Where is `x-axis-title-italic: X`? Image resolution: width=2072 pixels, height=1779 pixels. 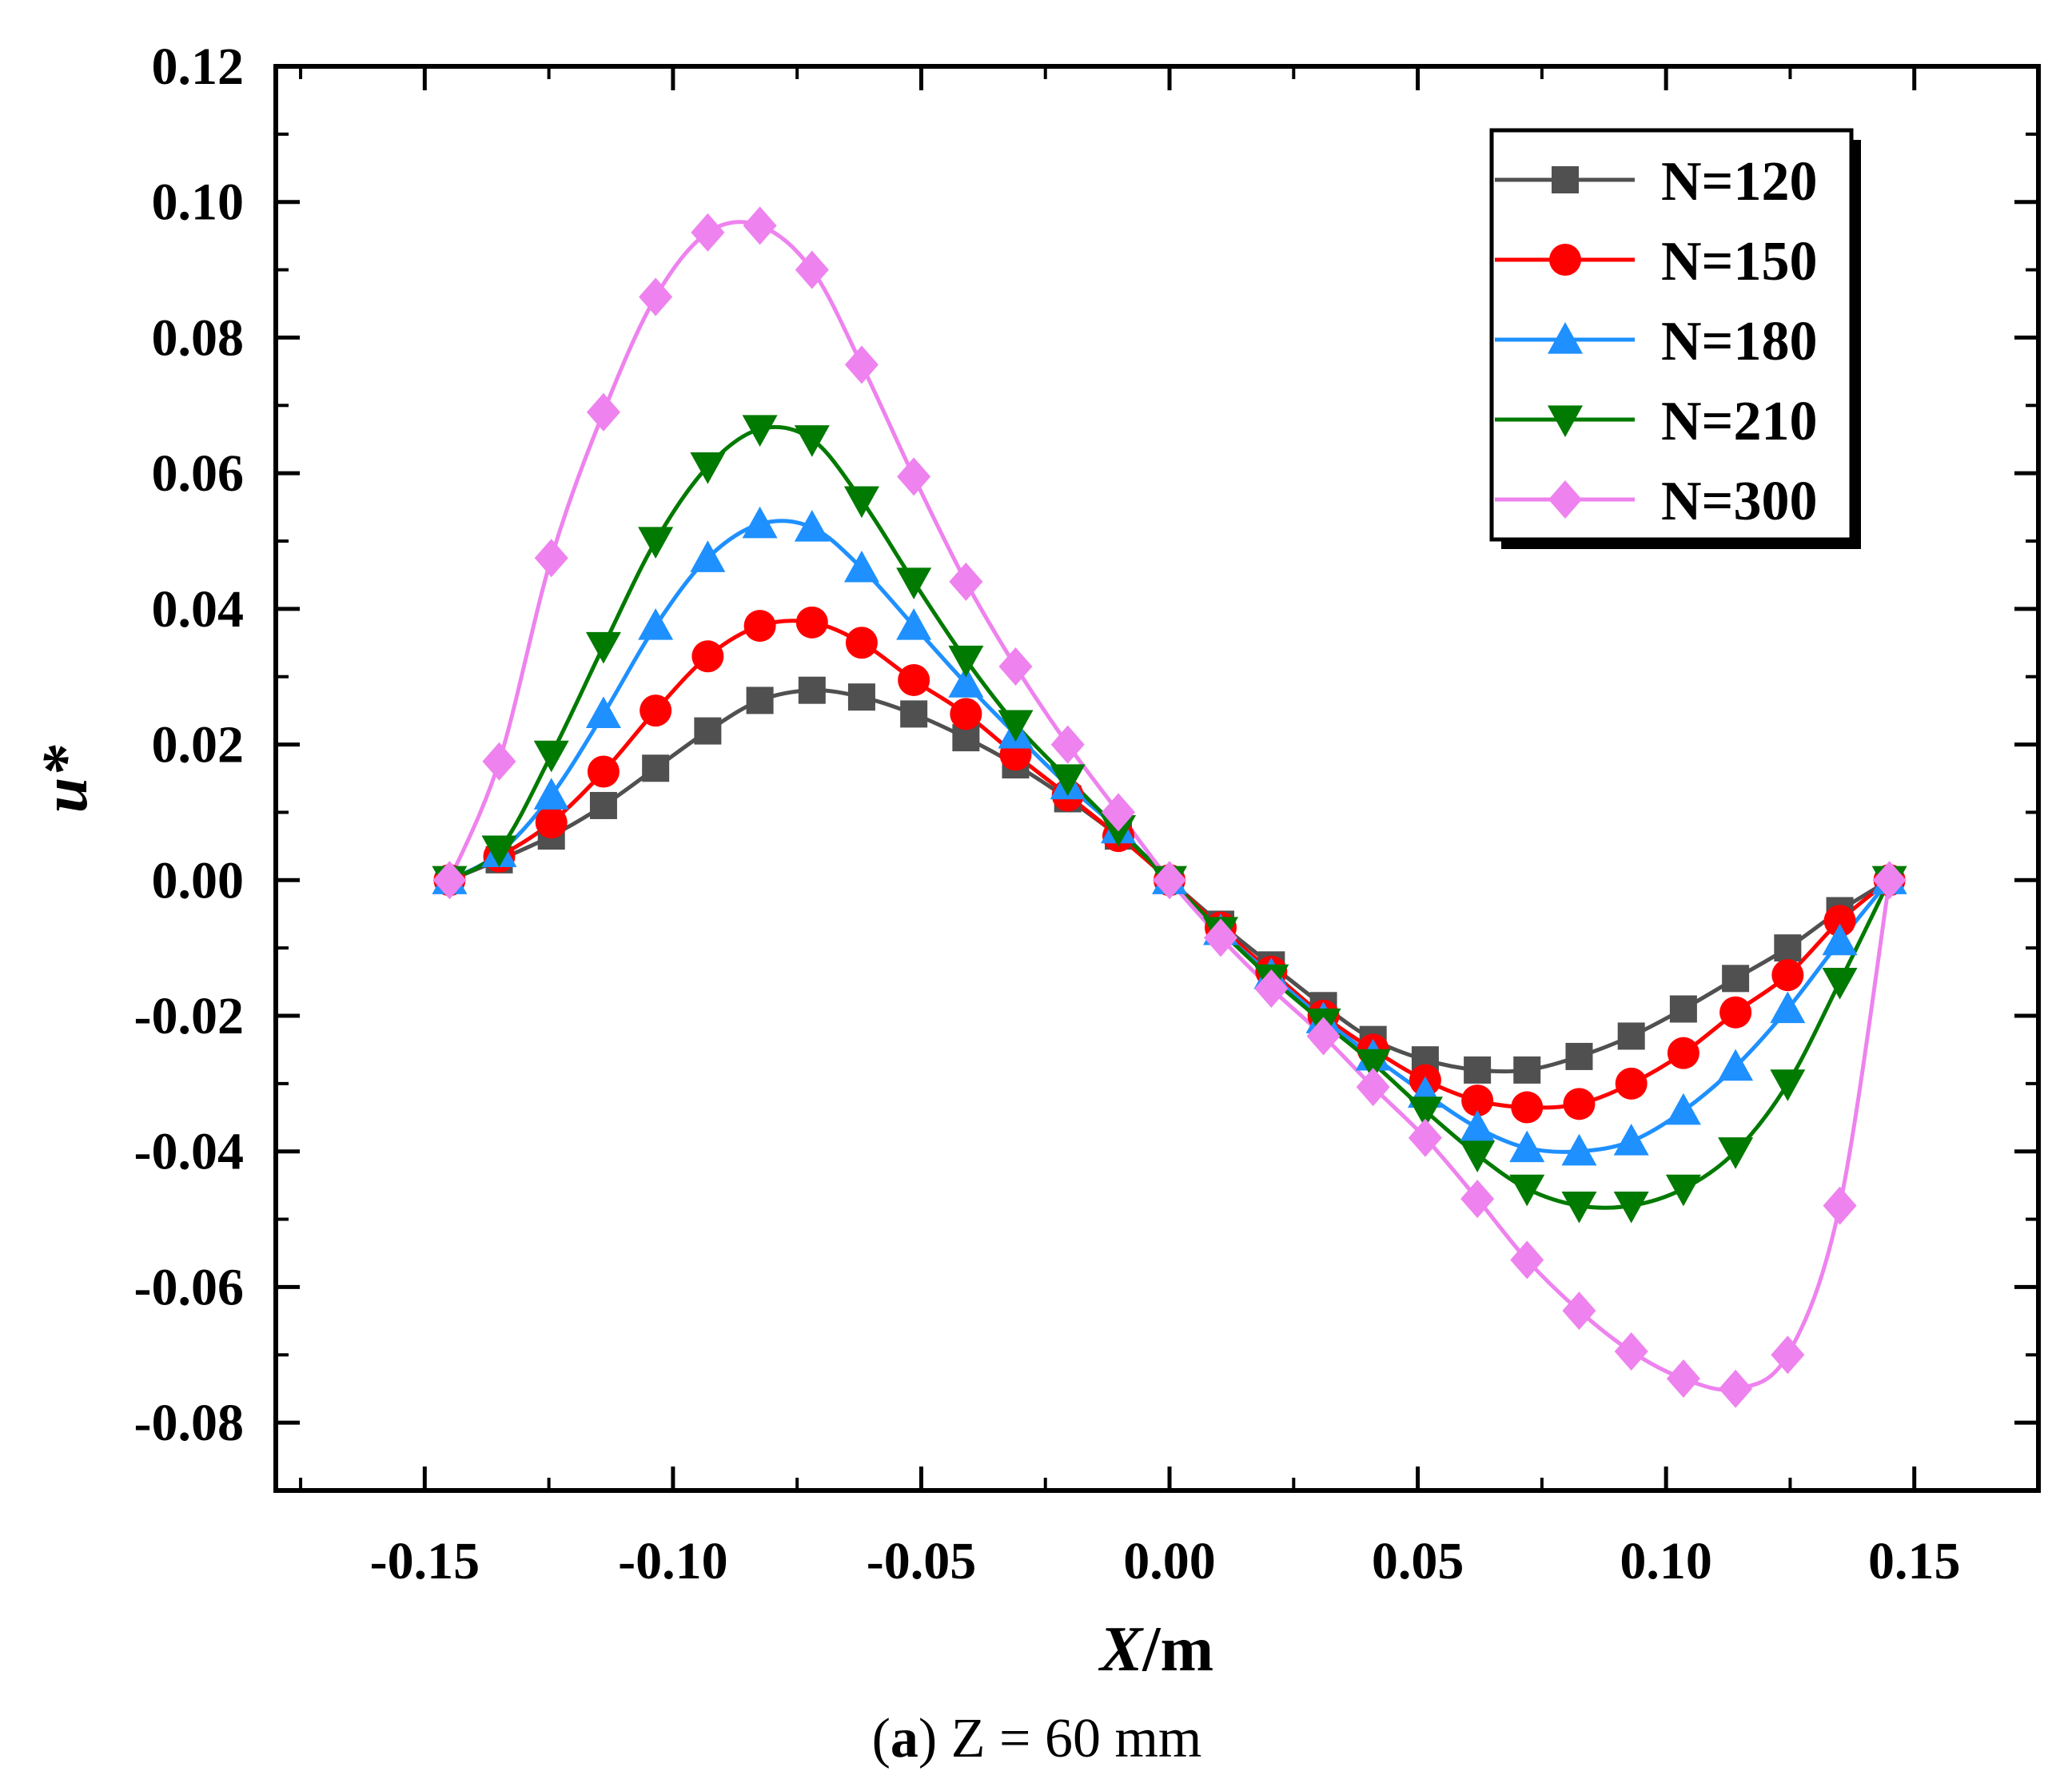
x-axis-title-italic: X is located at coordinates (1121, 1649).